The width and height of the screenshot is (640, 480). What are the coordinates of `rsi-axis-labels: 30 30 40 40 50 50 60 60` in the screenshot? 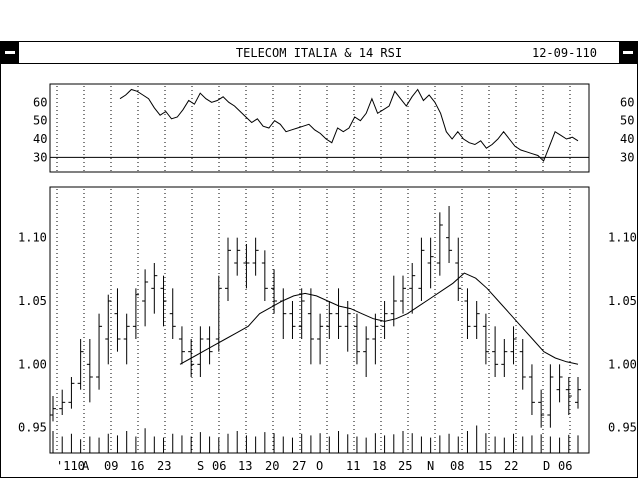 It's located at (333, 129).